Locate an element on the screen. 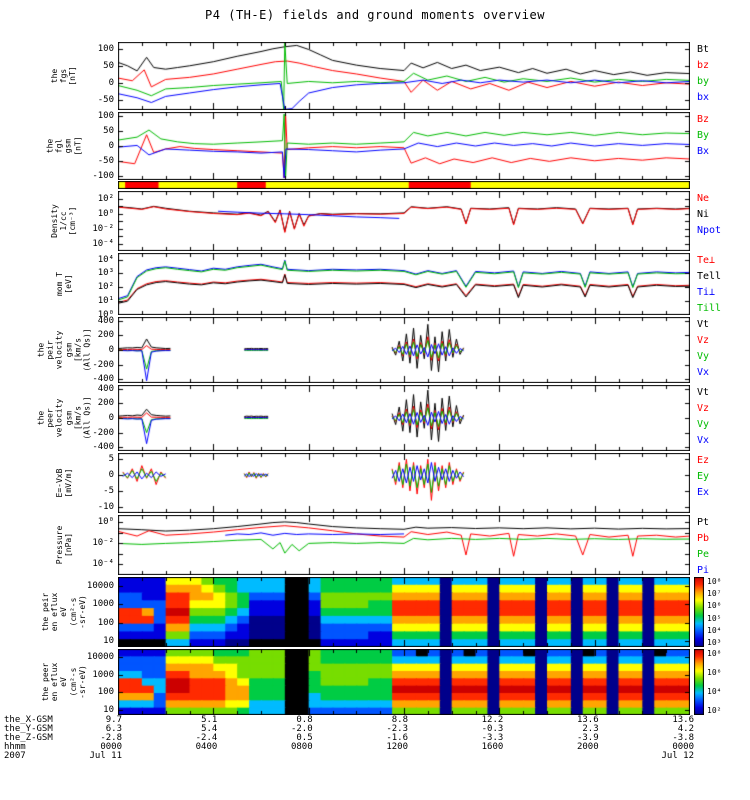 This screenshot has width=750, height=800. panel-pressure is located at coordinates (404, 545).